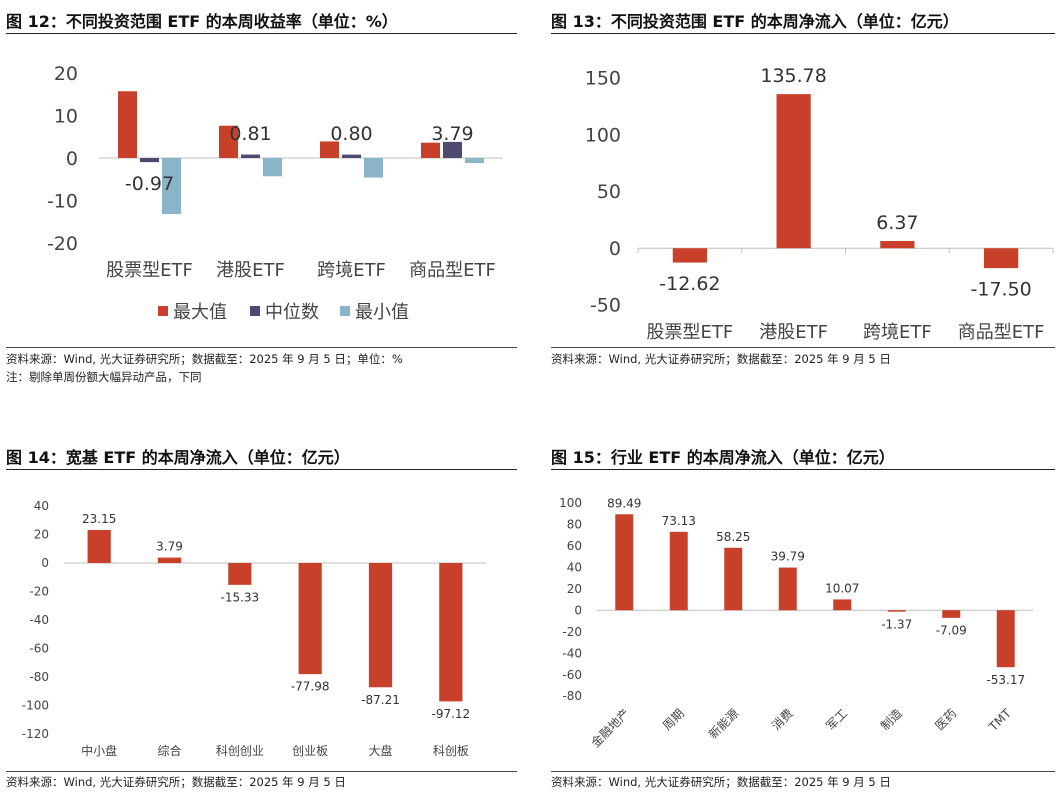  I want to click on x-tick-label: TMT, so click(1000, 720).